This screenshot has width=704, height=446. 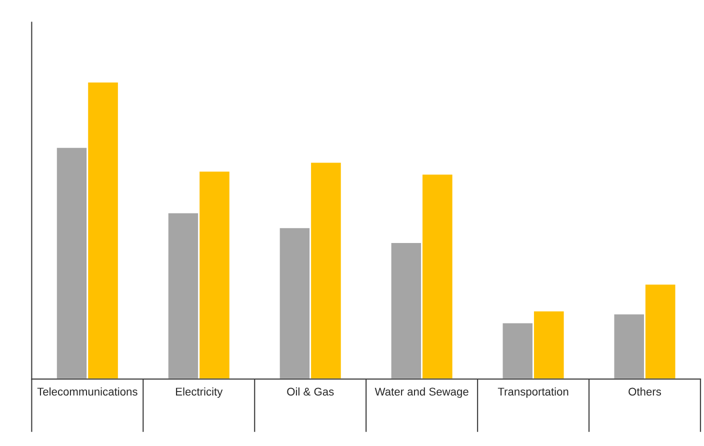 What do you see at coordinates (533, 392) in the screenshot?
I see `x-tick-label: Transportation` at bounding box center [533, 392].